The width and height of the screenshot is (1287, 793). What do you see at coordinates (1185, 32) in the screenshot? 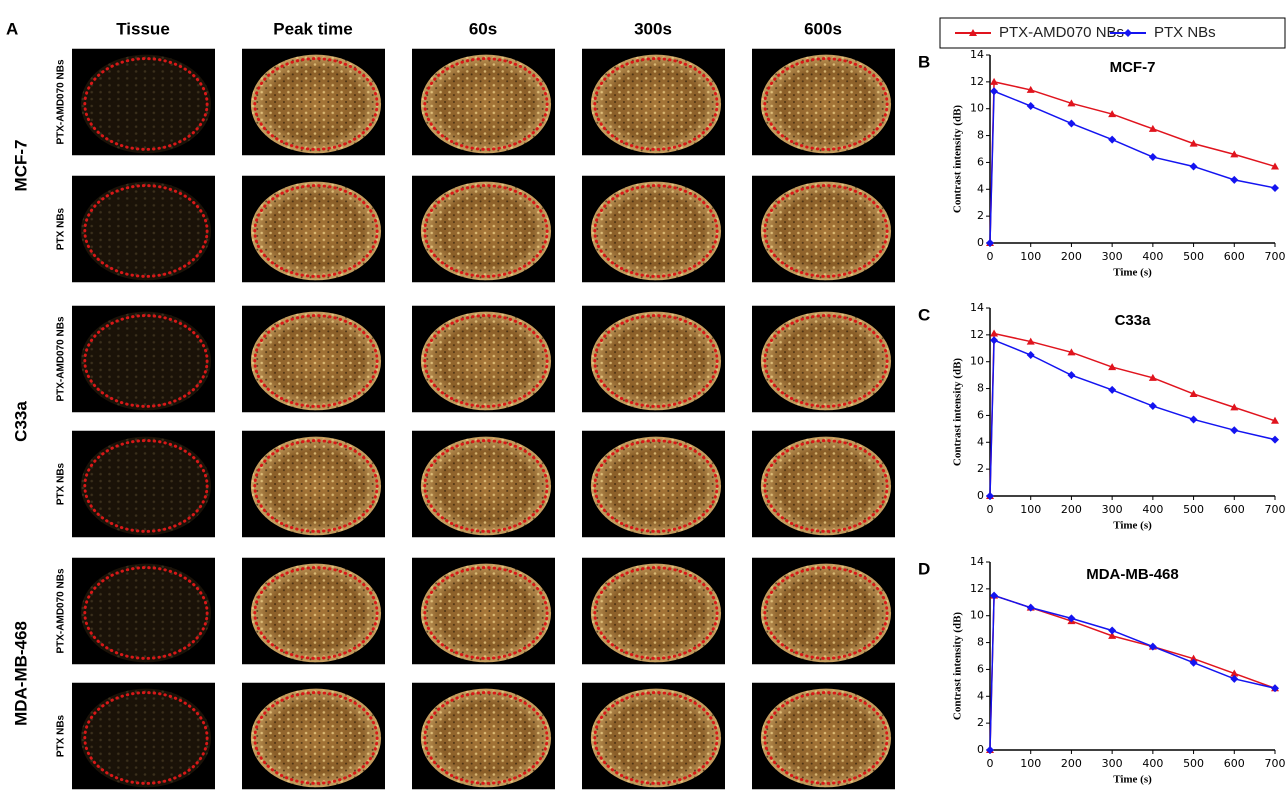
I see `legend-label: PTX NBs` at bounding box center [1185, 32].